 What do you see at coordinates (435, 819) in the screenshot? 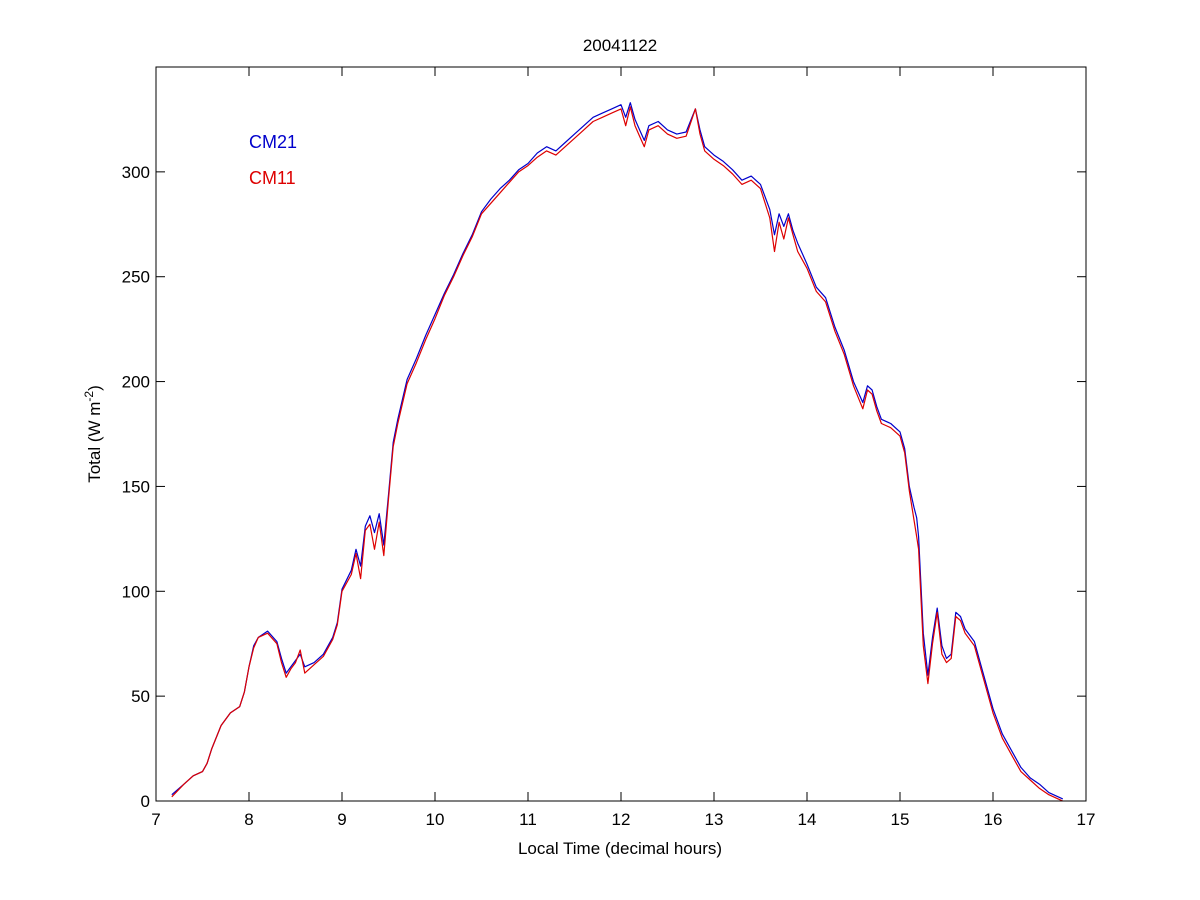
I see `x-tick-label: 10` at bounding box center [435, 819].